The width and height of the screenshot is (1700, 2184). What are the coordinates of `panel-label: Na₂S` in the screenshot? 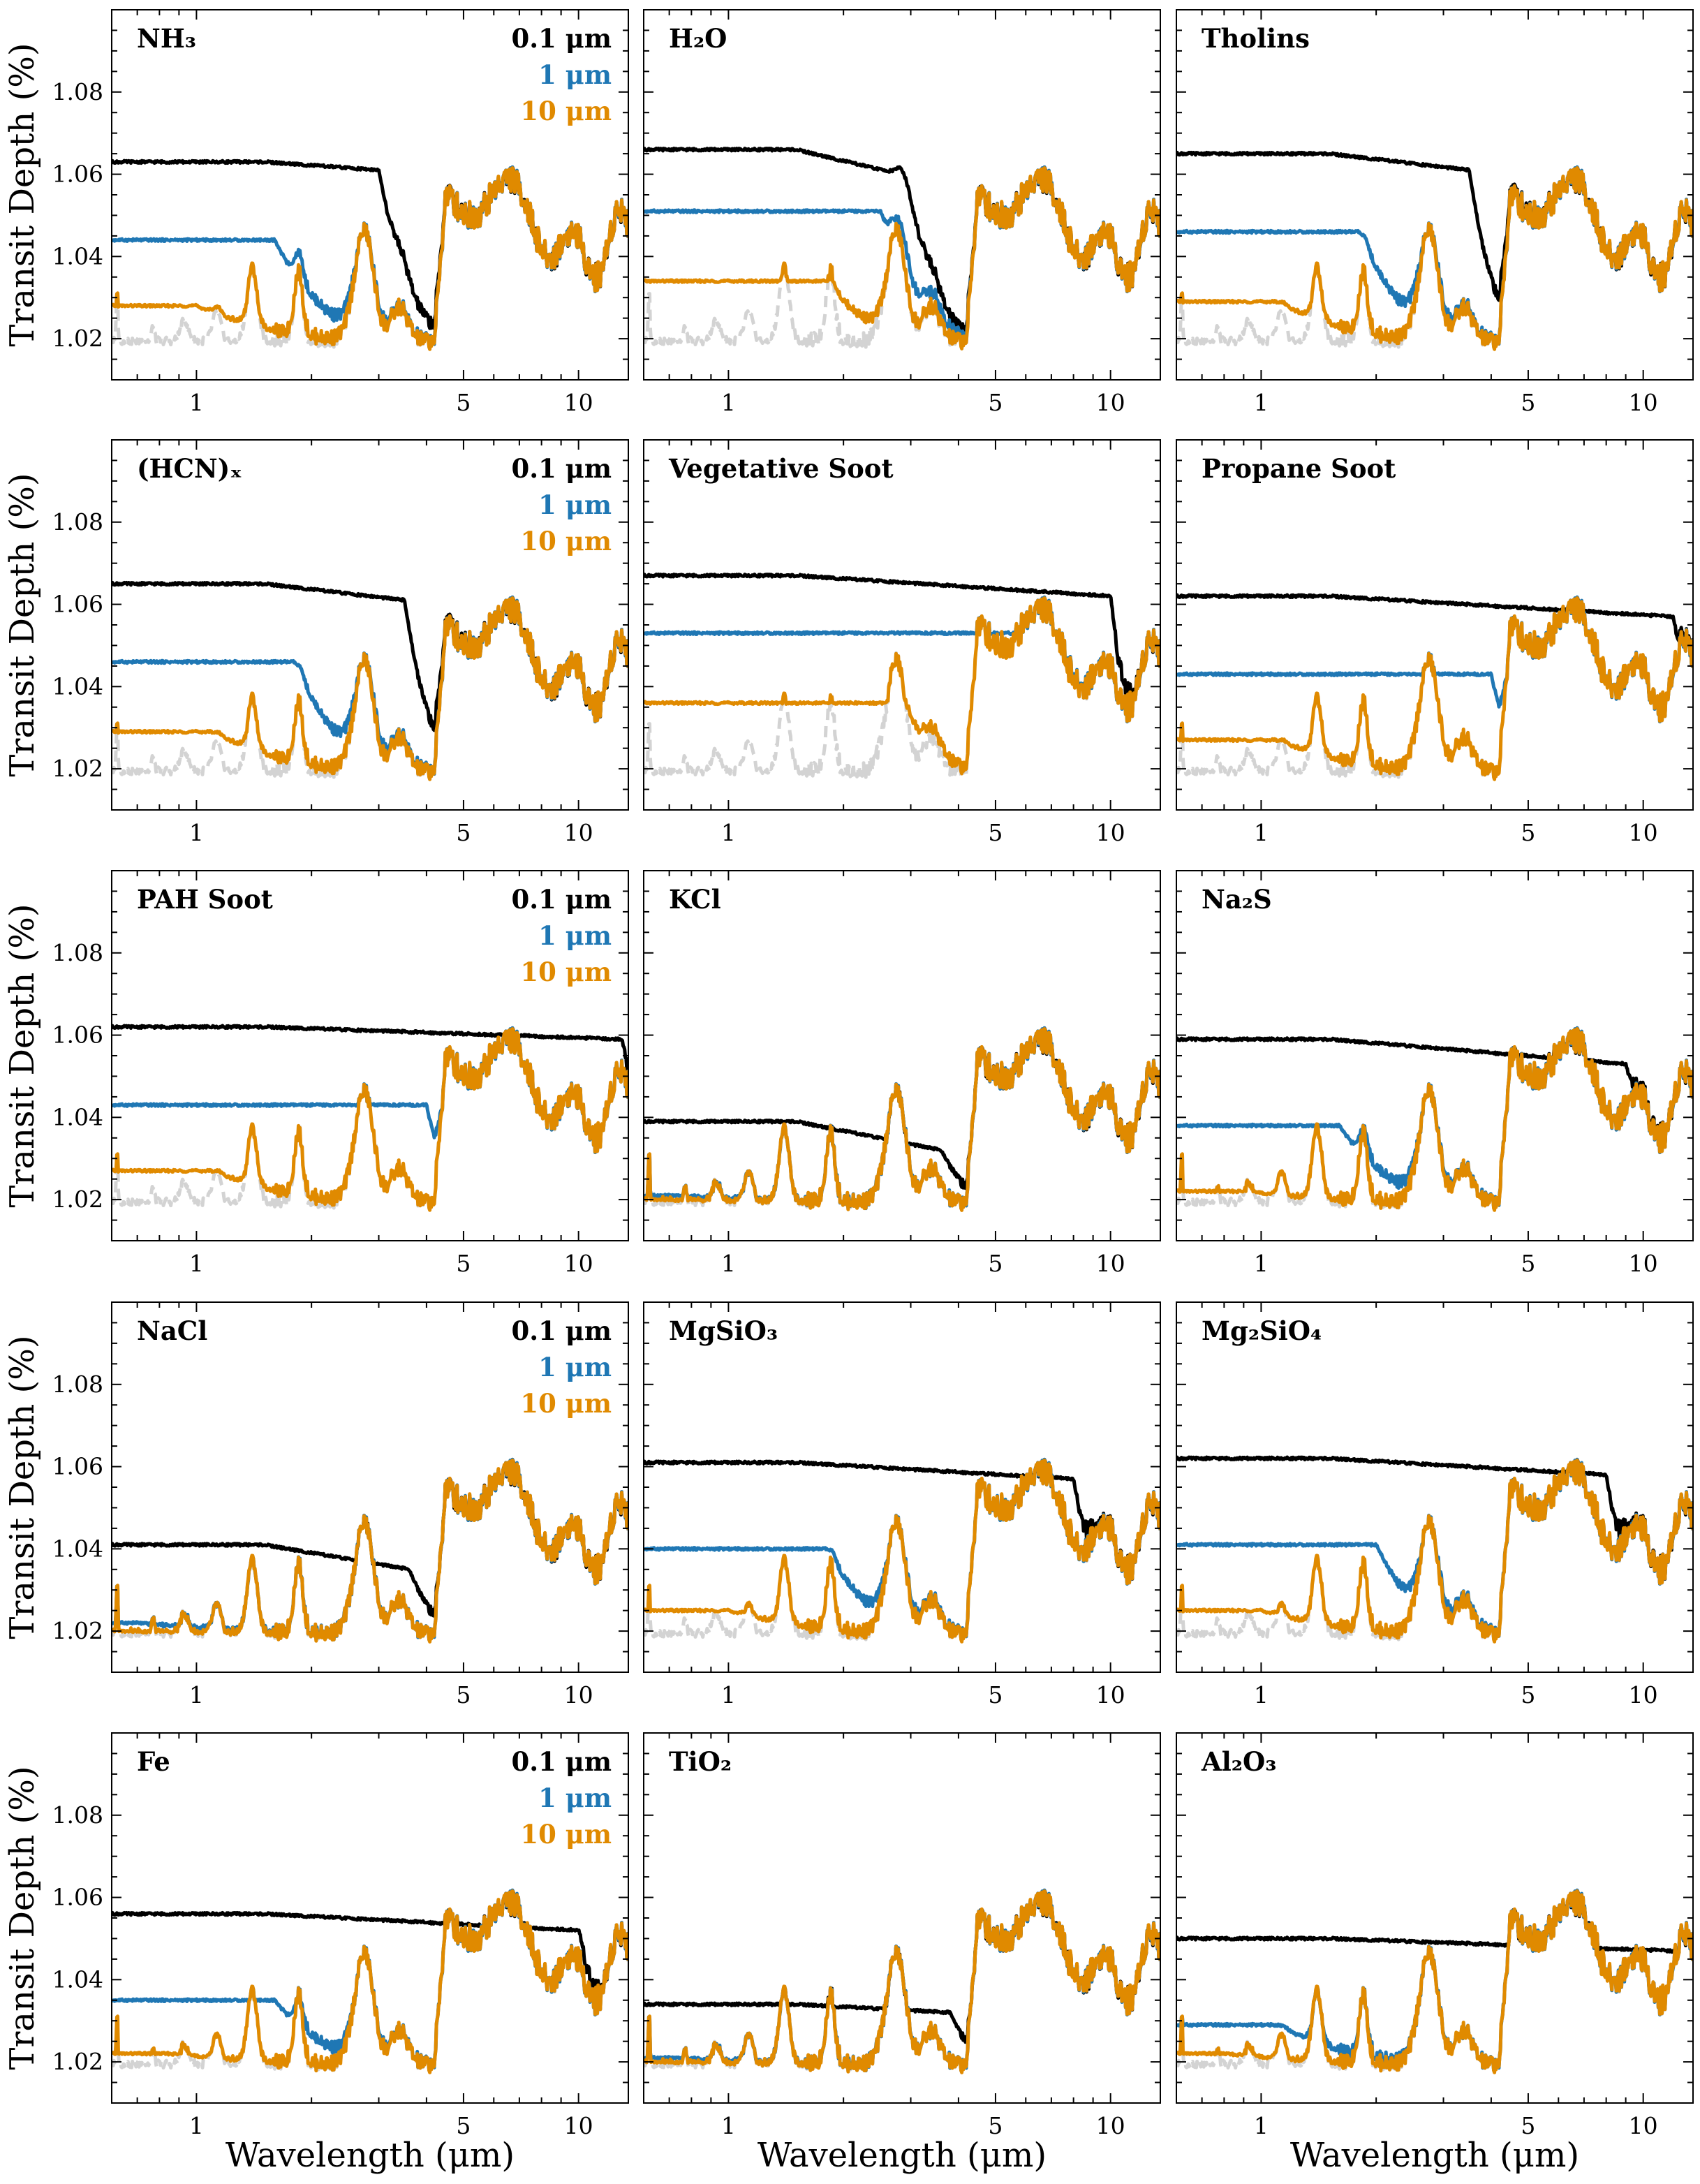 It's located at (1237, 899).